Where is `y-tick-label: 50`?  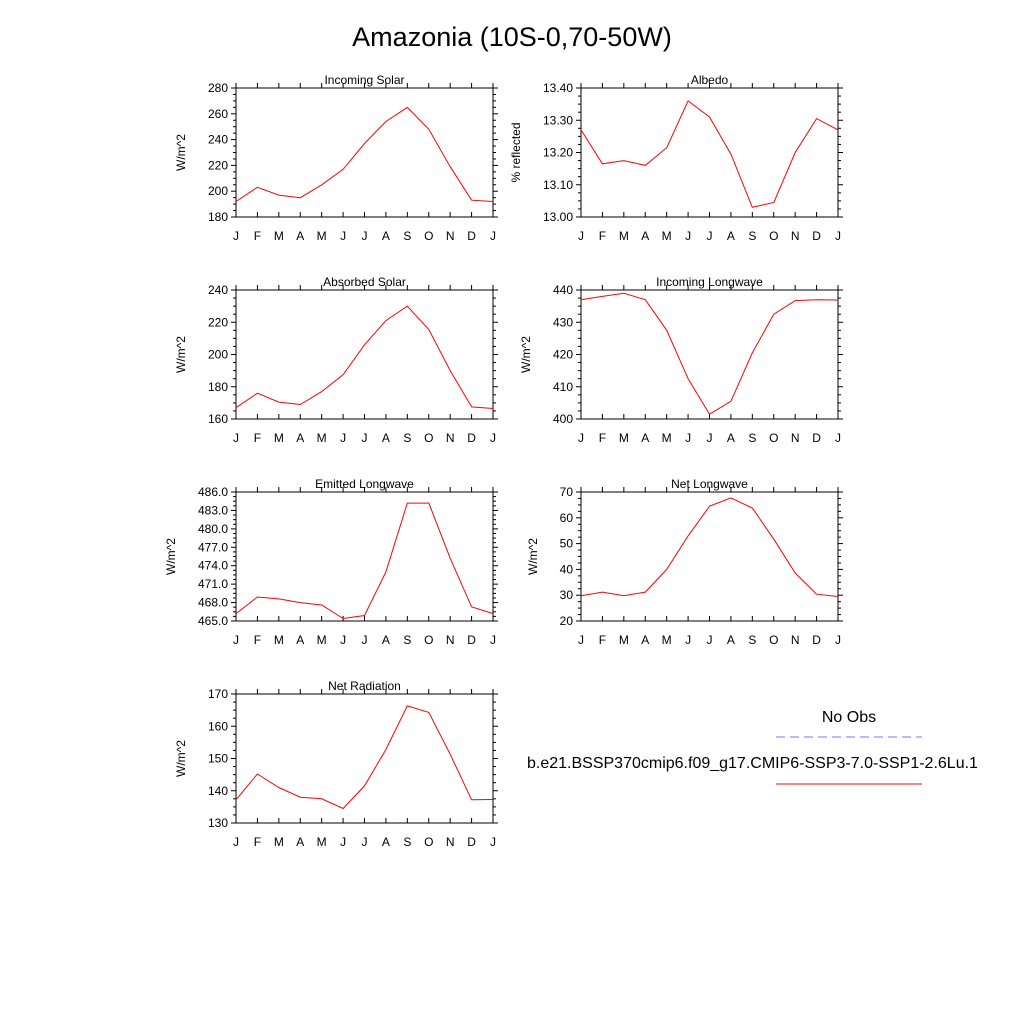
y-tick-label: 50 is located at coordinates (567, 544).